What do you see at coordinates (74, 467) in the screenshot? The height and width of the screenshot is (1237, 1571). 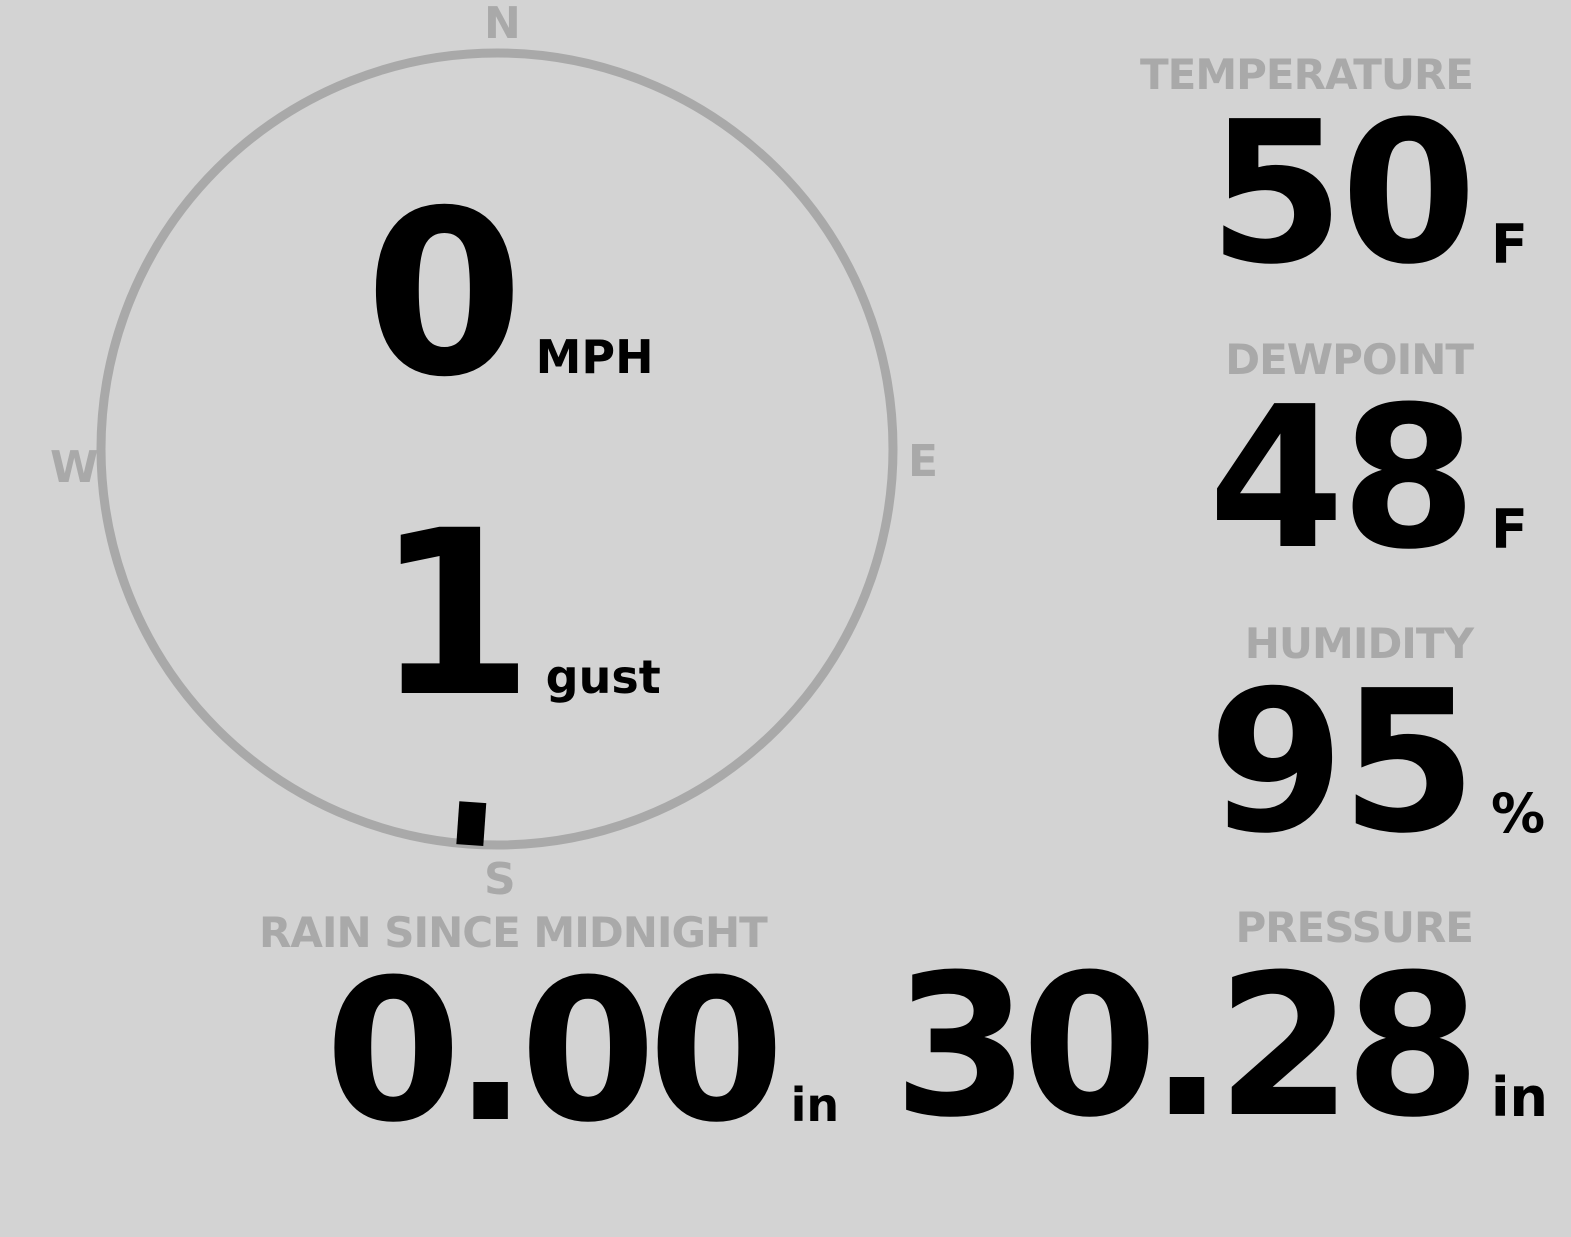 I see `compass-west-label: W` at bounding box center [74, 467].